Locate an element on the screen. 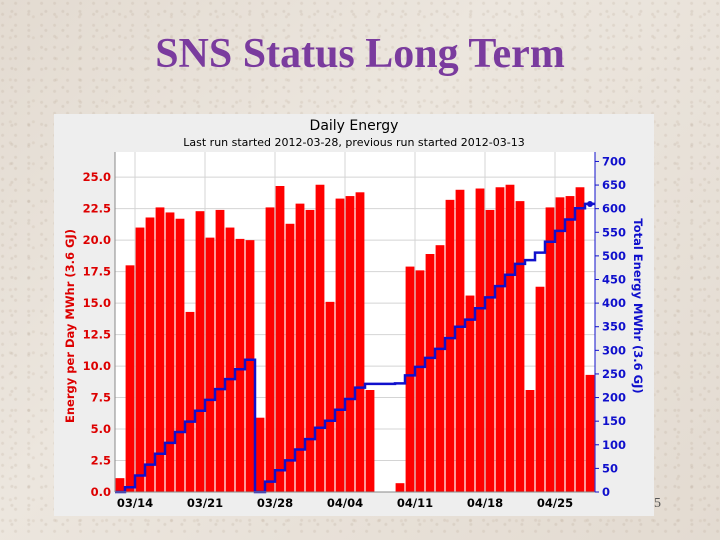  y-tick-label: 22.5 is located at coordinates (97, 209).